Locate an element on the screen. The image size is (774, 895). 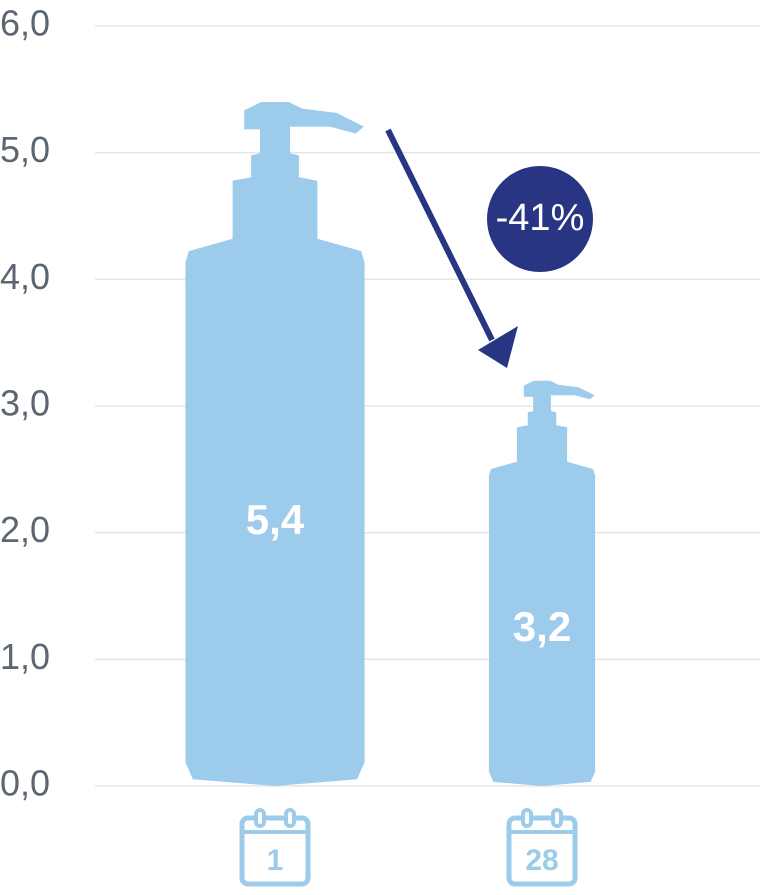
annotation: -41% is located at coordinates (540, 218).